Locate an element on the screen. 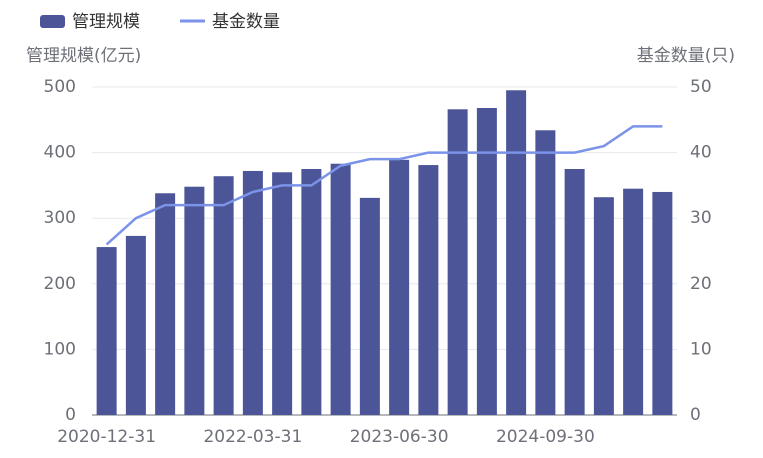  x-tick-label: 2020-12-31 is located at coordinates (106, 437).